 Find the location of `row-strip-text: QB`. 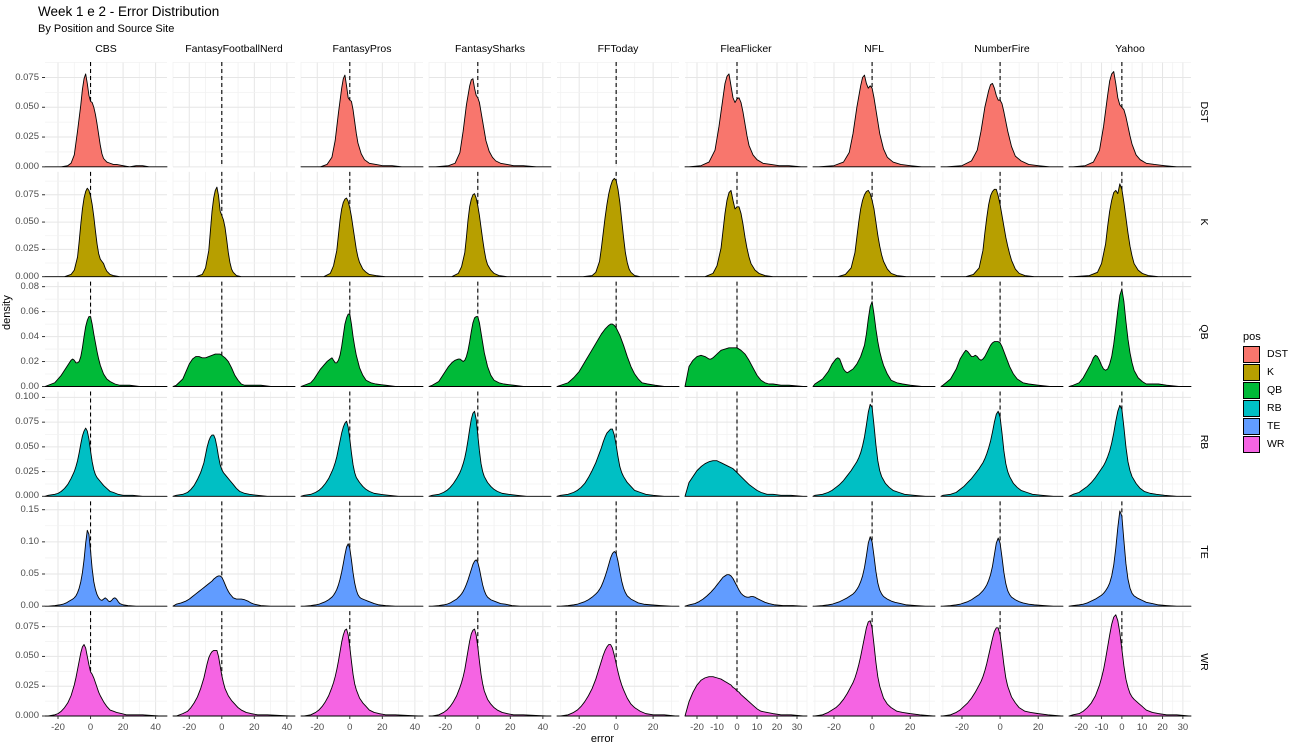

row-strip-text: QB is located at coordinates (1204, 332).